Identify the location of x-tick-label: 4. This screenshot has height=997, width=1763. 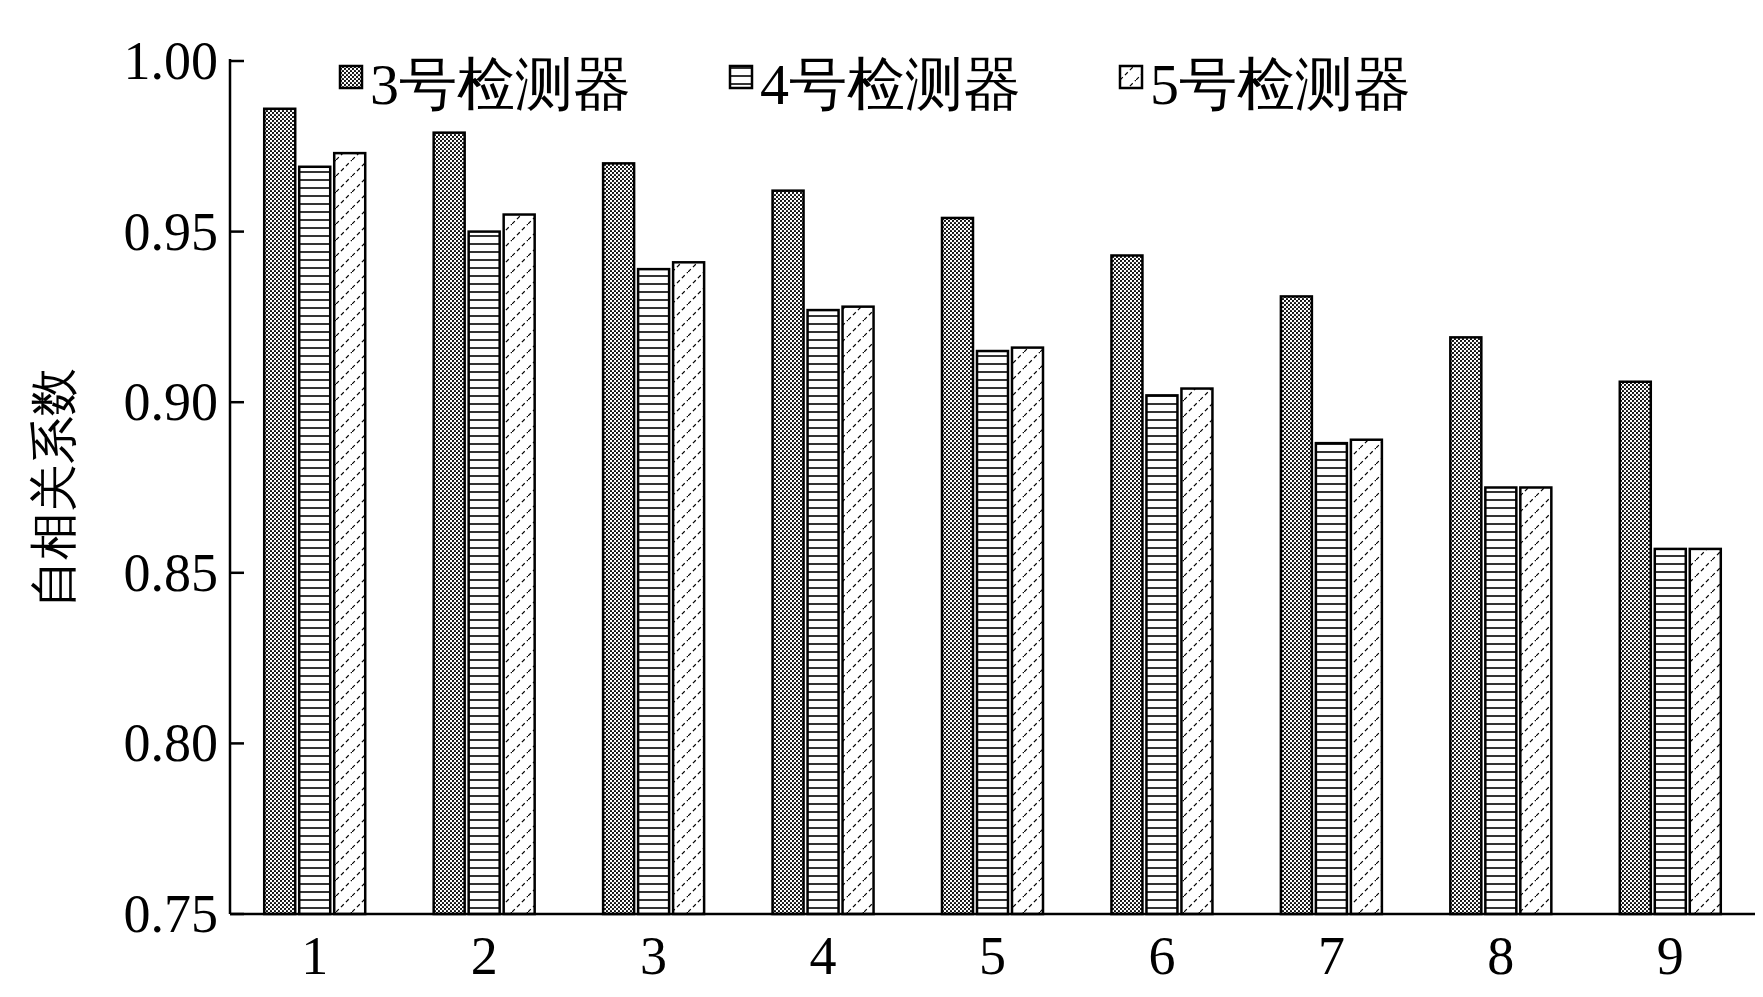
(823, 956).